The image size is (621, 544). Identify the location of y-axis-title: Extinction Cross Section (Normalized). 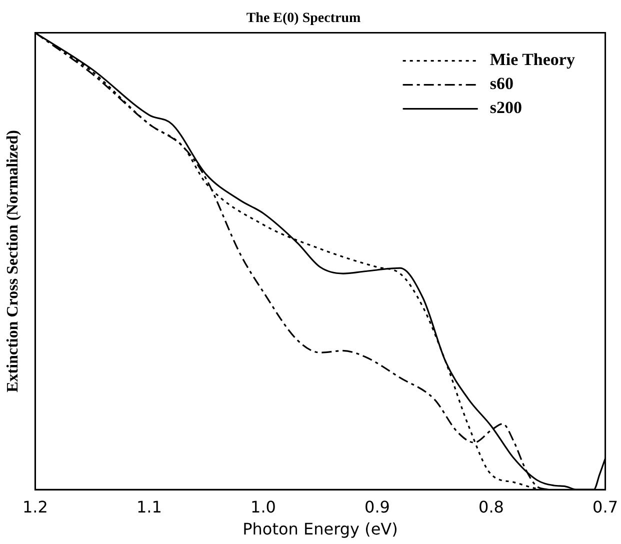
(13, 261).